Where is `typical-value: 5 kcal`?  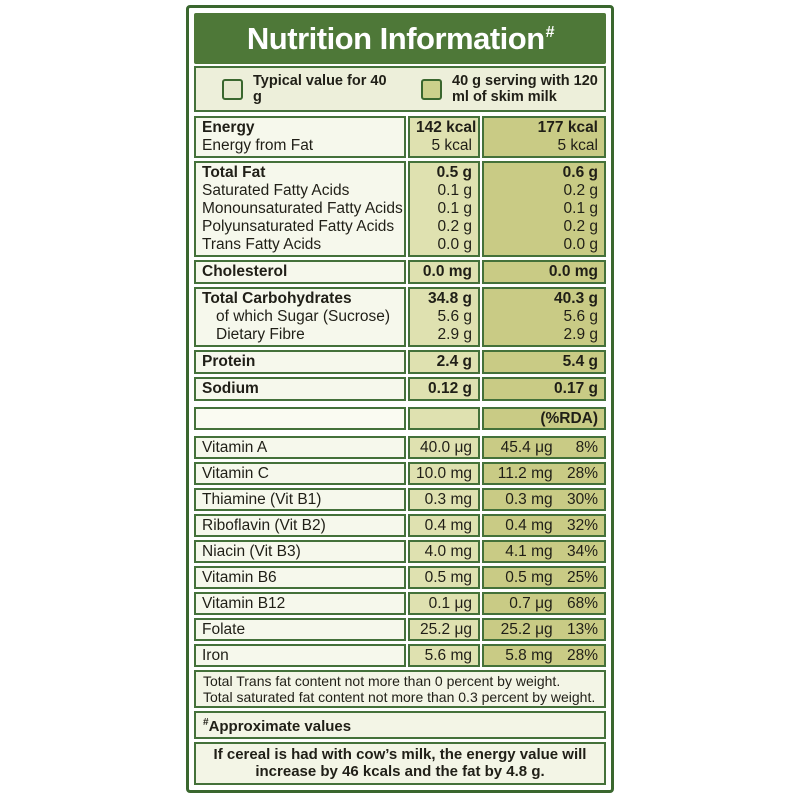
typical-value: 5 kcal is located at coordinates (452, 145).